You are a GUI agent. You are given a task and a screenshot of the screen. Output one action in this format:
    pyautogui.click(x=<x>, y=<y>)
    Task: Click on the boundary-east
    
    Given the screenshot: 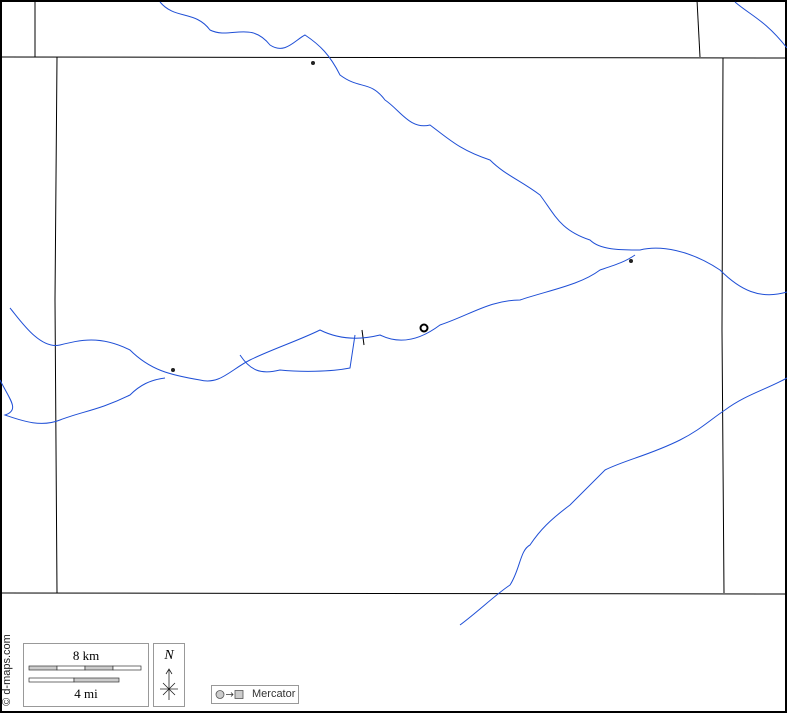 What is the action you would take?
    pyautogui.click(x=723, y=325)
    